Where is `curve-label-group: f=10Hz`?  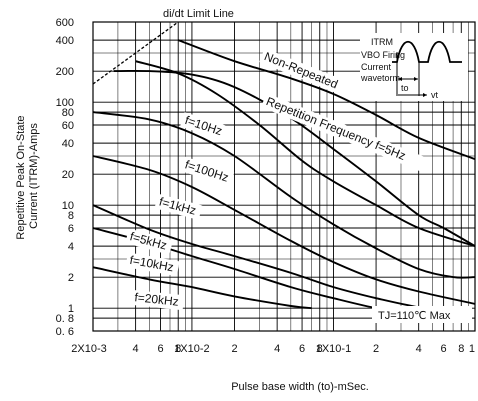
curve-label-group: f=10Hz is located at coordinates (204, 126).